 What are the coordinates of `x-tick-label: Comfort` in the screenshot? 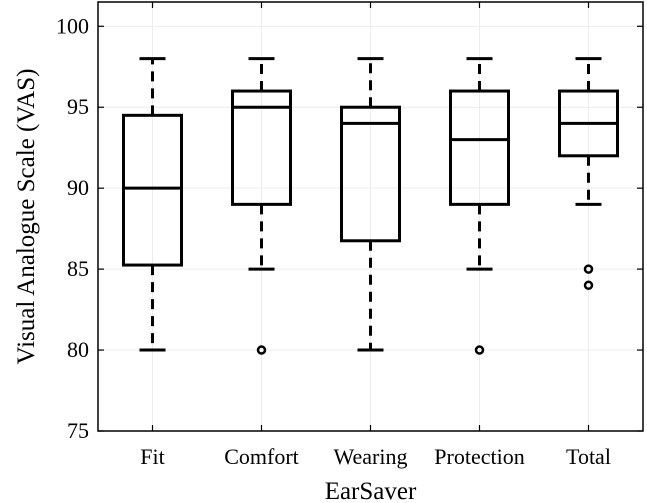 It's located at (261, 456).